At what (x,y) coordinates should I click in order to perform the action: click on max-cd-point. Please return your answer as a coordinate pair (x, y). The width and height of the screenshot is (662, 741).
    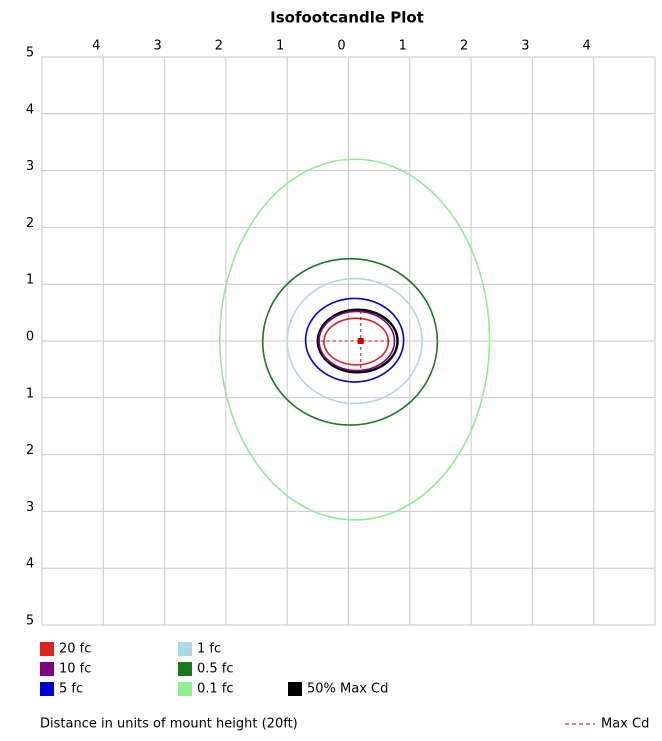
    Looking at the image, I should click on (360, 341).